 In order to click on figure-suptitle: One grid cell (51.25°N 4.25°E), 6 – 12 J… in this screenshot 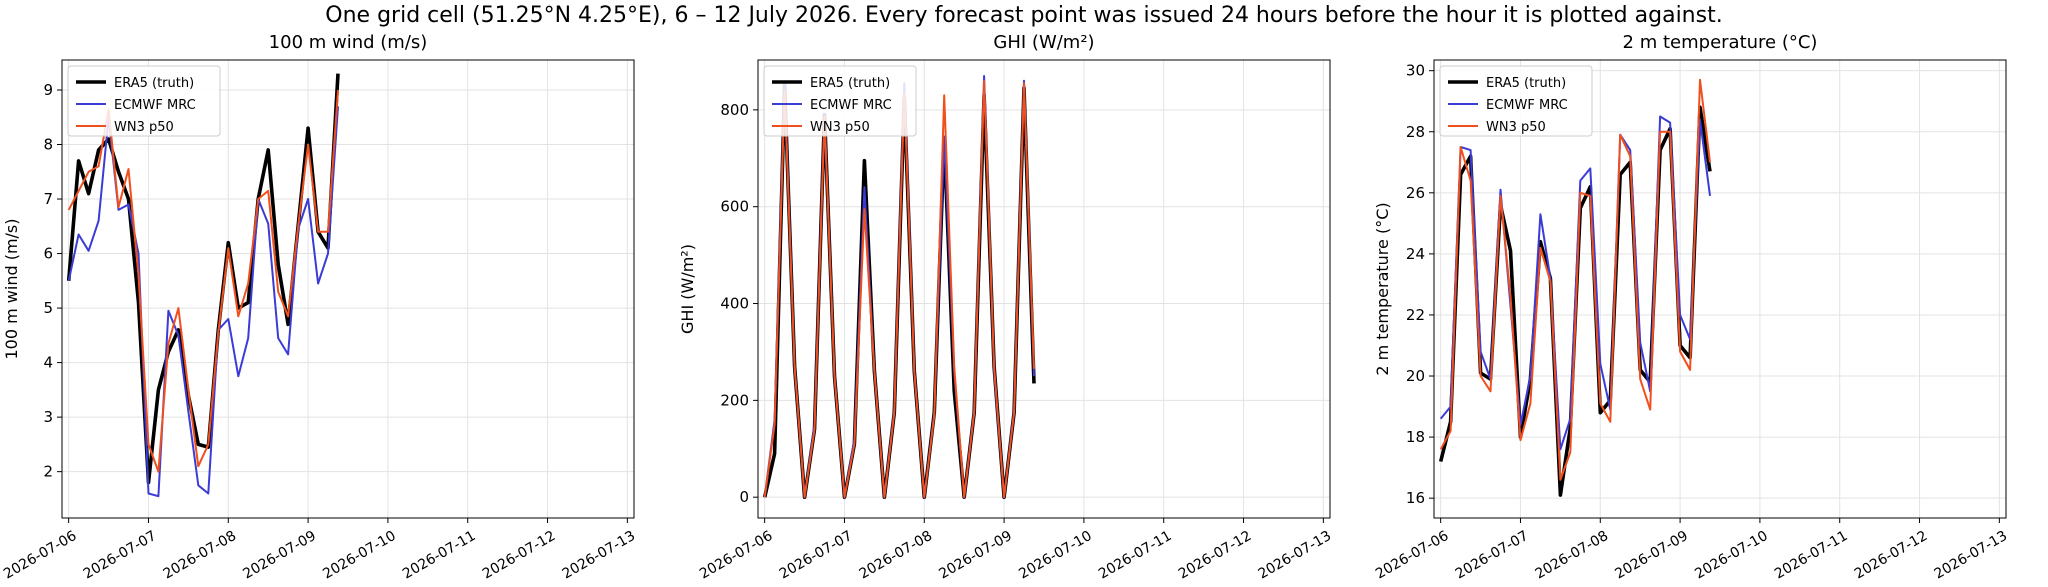, I will do `click(1024, 15)`.